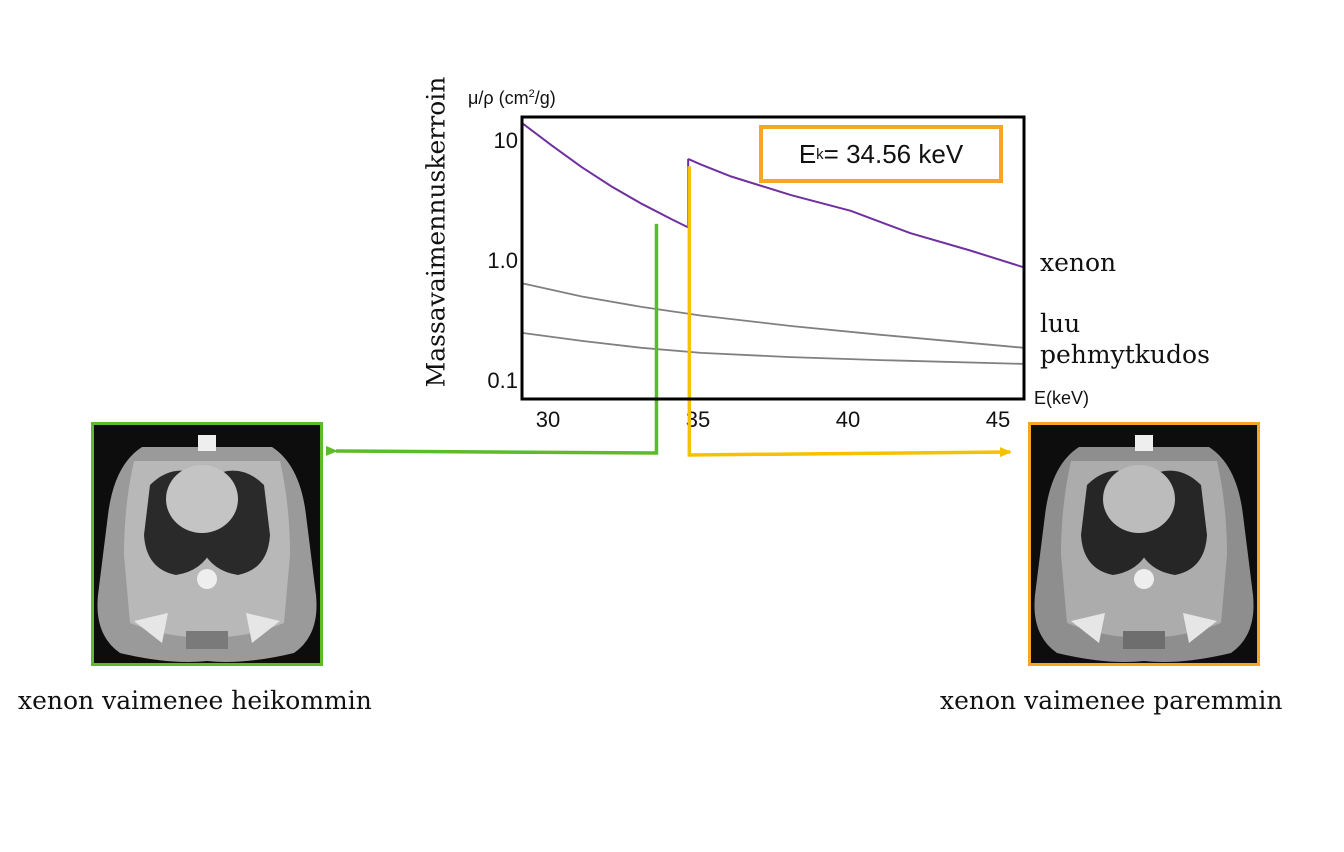 This screenshot has width=1344, height=852. What do you see at coordinates (848, 419) in the screenshot?
I see `x-tick-label-40: 40` at bounding box center [848, 419].